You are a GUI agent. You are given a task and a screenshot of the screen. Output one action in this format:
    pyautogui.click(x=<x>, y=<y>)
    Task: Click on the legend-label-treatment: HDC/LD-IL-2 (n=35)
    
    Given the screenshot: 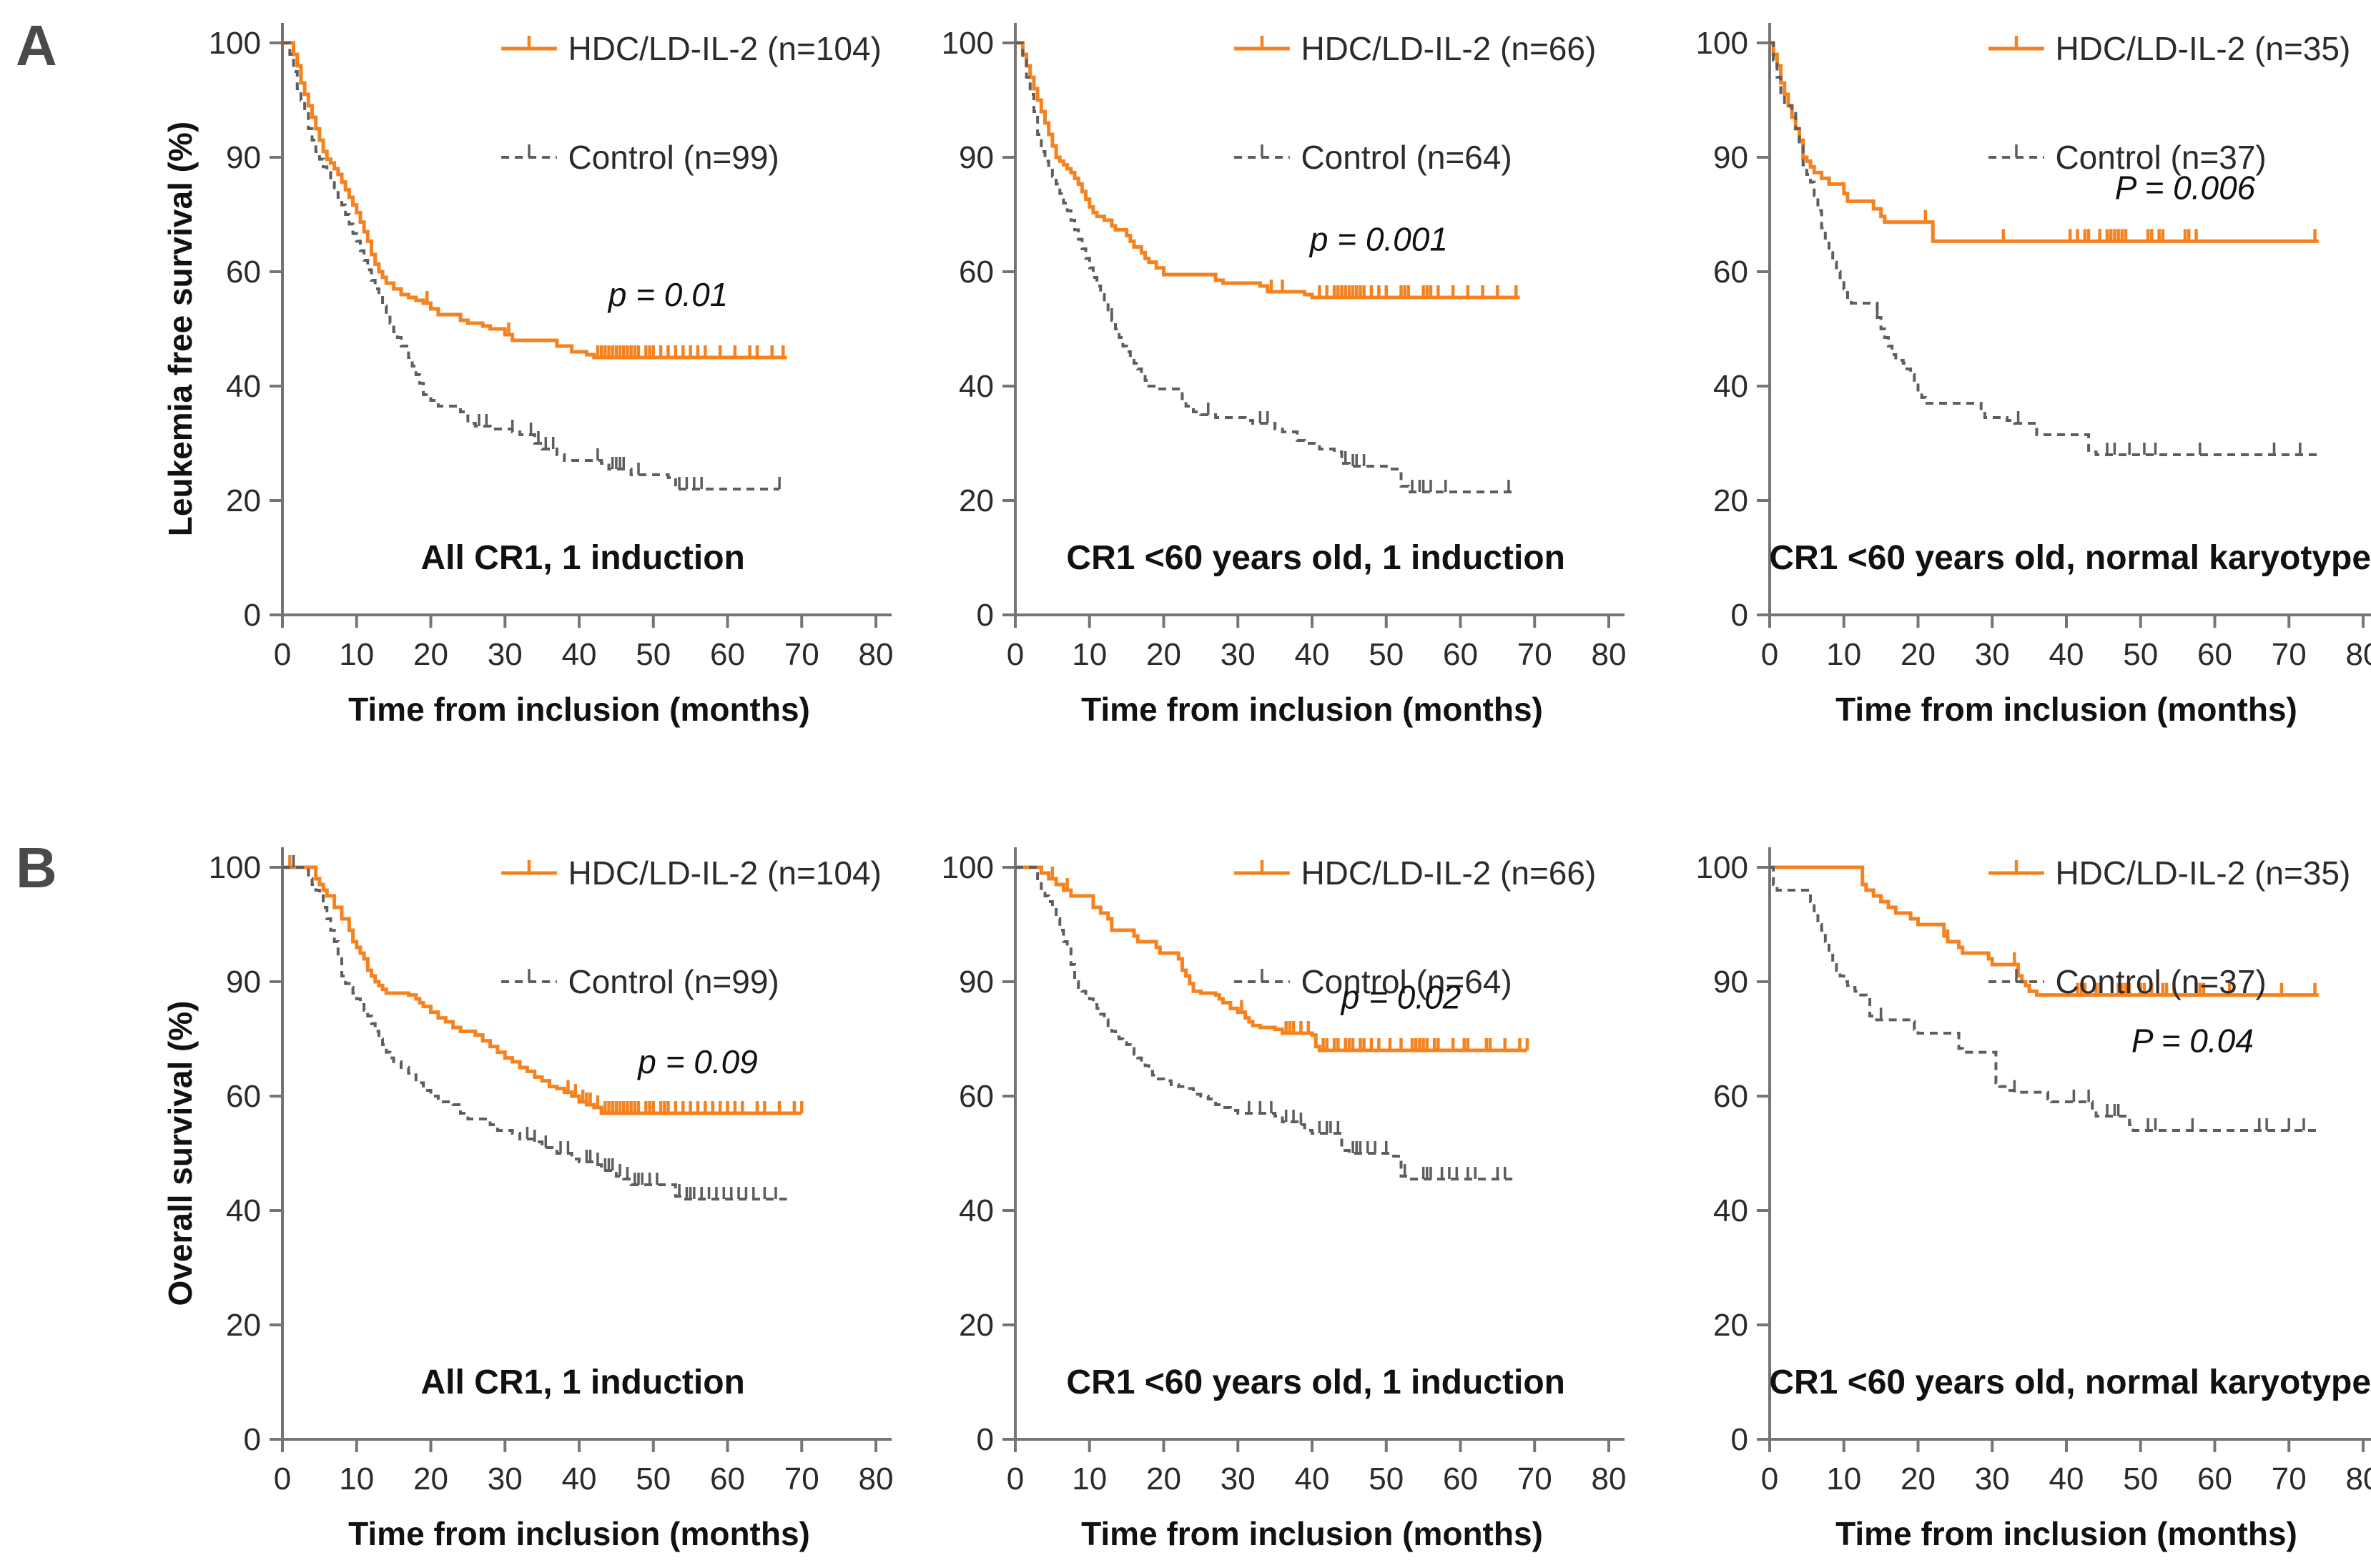 What is the action you would take?
    pyautogui.click(x=2203, y=873)
    